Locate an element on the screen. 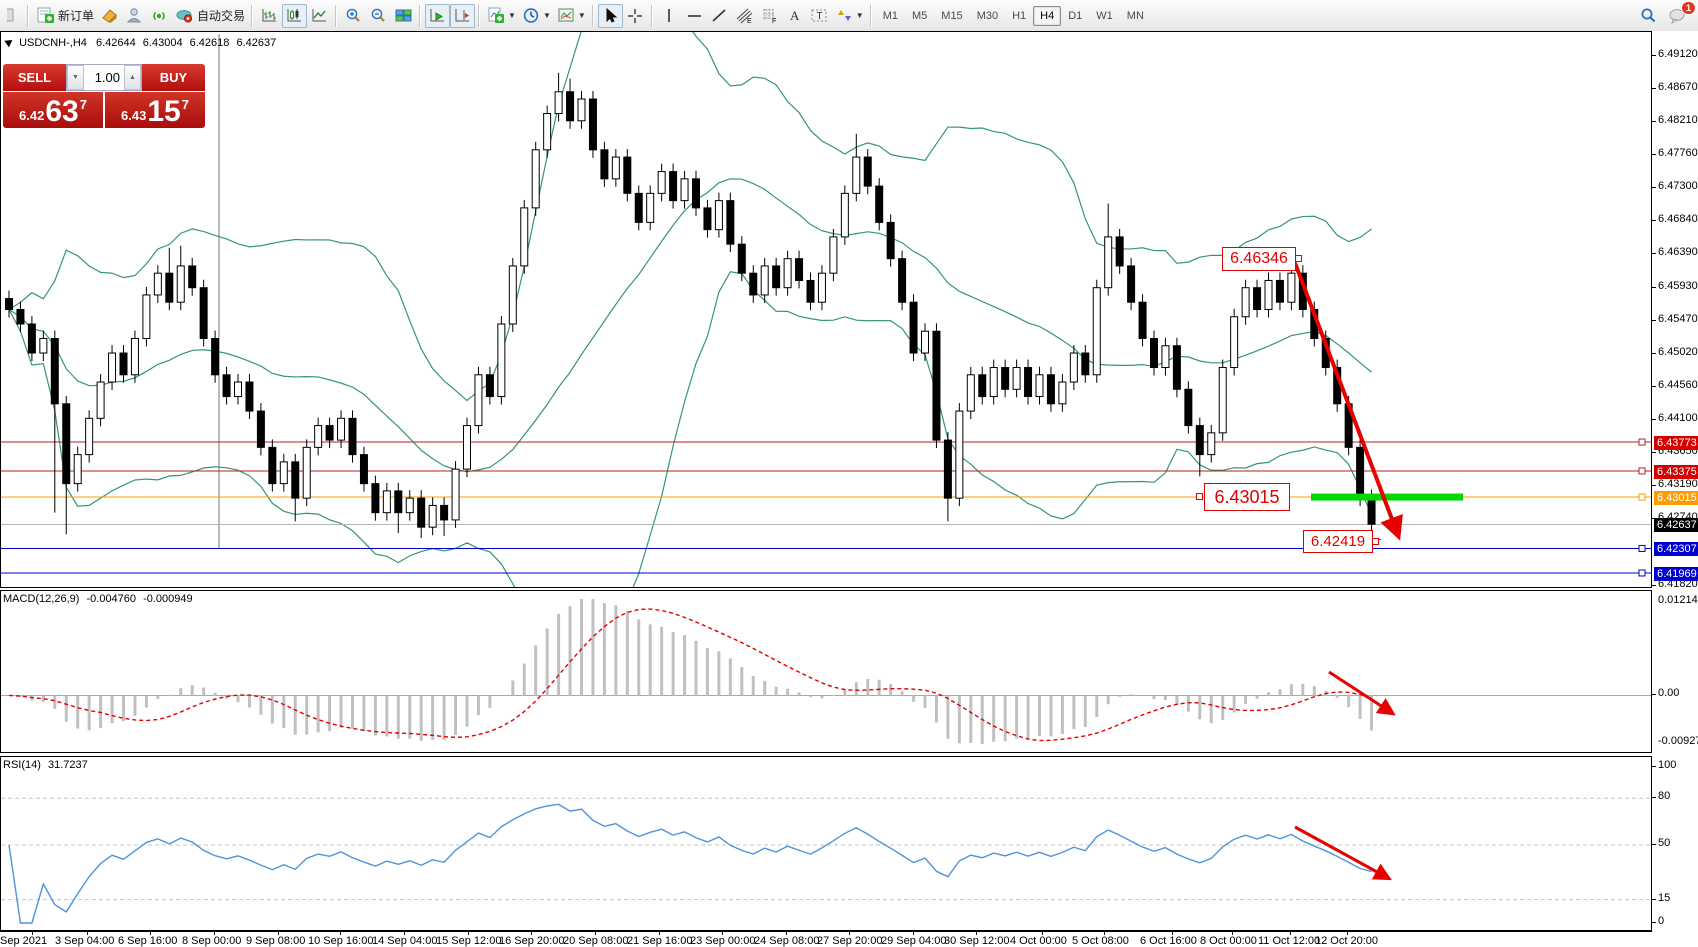 Image resolution: width=1698 pixels, height=947 pixels. zoom-in-button is located at coordinates (353, 16).